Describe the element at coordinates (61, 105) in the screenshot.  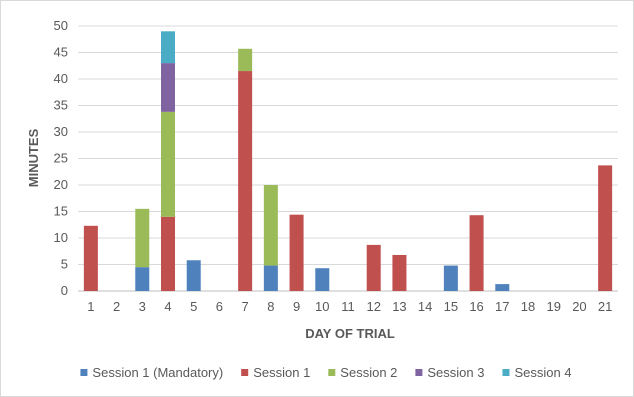
I see `y-tick-label: 35` at that location.